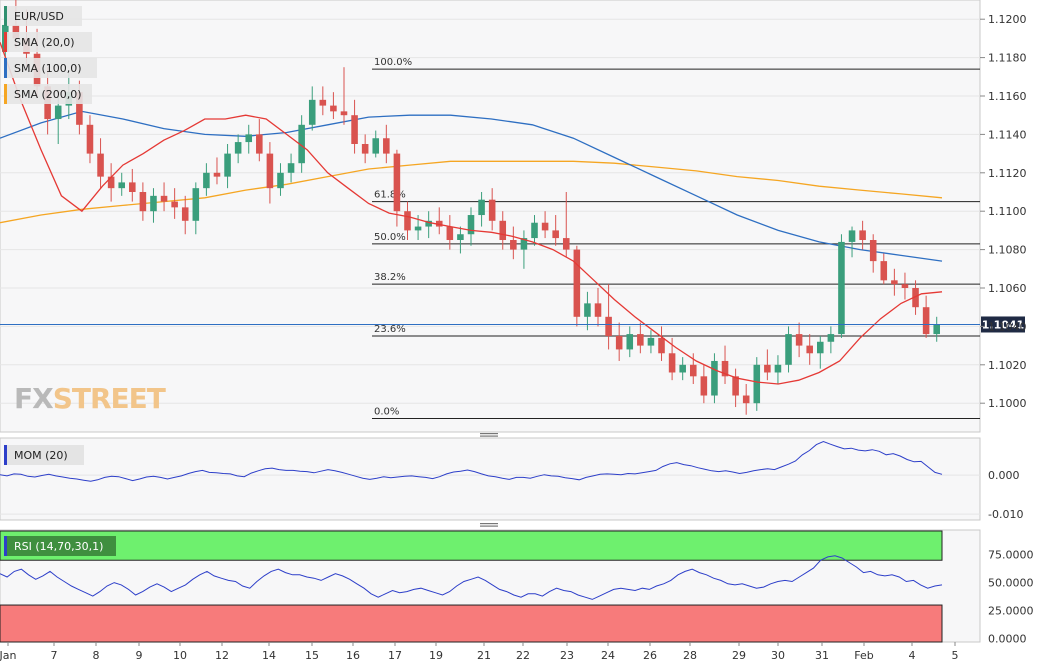 This screenshot has width=1045, height=671. What do you see at coordinates (48, 42) in the screenshot?
I see `legend-item: SMA (20,0)` at bounding box center [48, 42].